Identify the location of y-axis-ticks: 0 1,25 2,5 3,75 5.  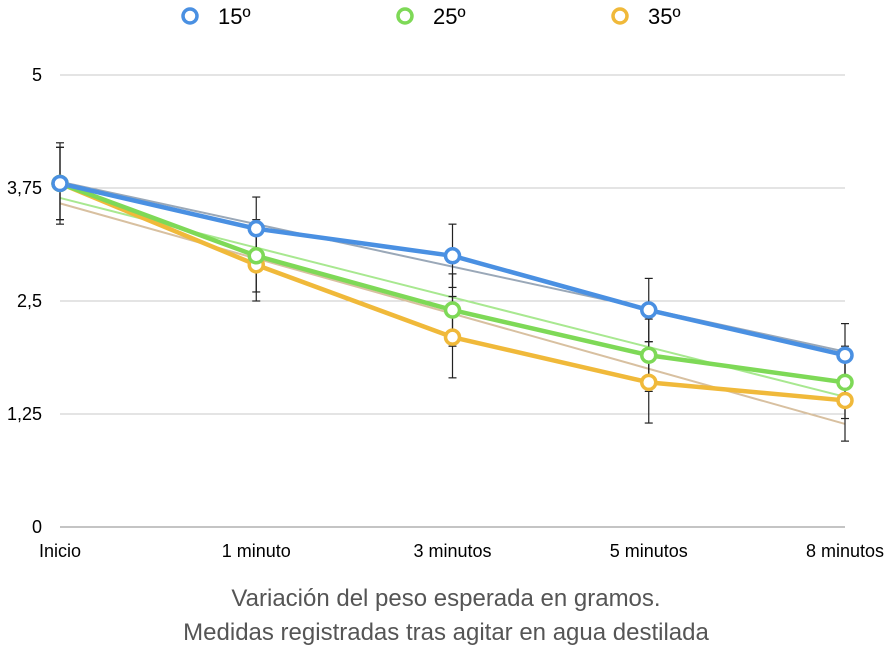
(24, 301).